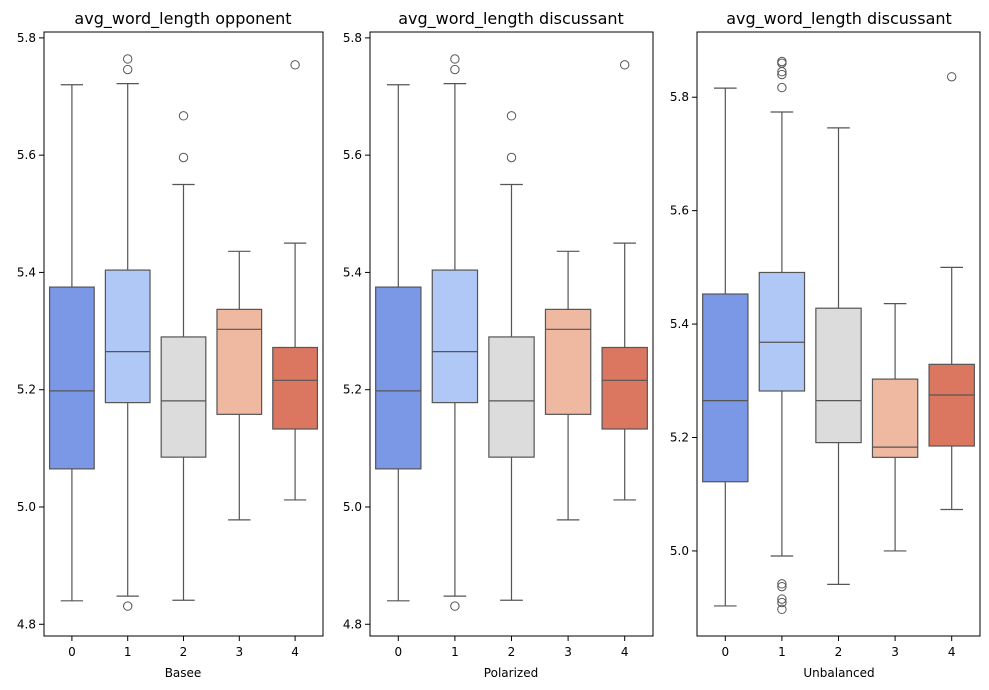 The width and height of the screenshot is (989, 690). I want to click on y-axis: 5.0 5.2 5.4 5.6 5.8, so click(683, 324).